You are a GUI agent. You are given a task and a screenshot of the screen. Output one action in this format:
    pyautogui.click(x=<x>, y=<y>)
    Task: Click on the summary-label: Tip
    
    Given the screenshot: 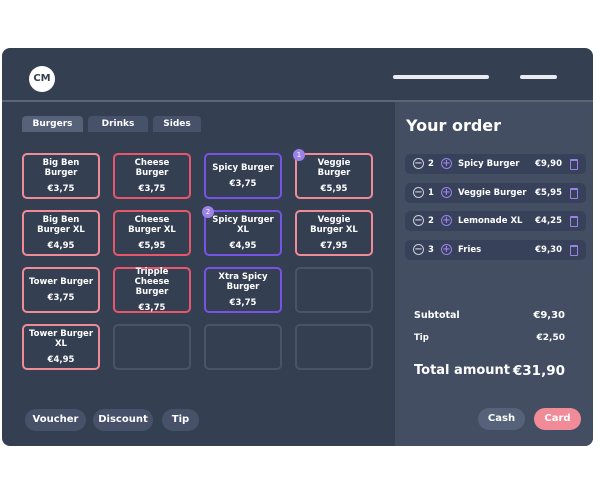 What is the action you would take?
    pyautogui.click(x=421, y=338)
    